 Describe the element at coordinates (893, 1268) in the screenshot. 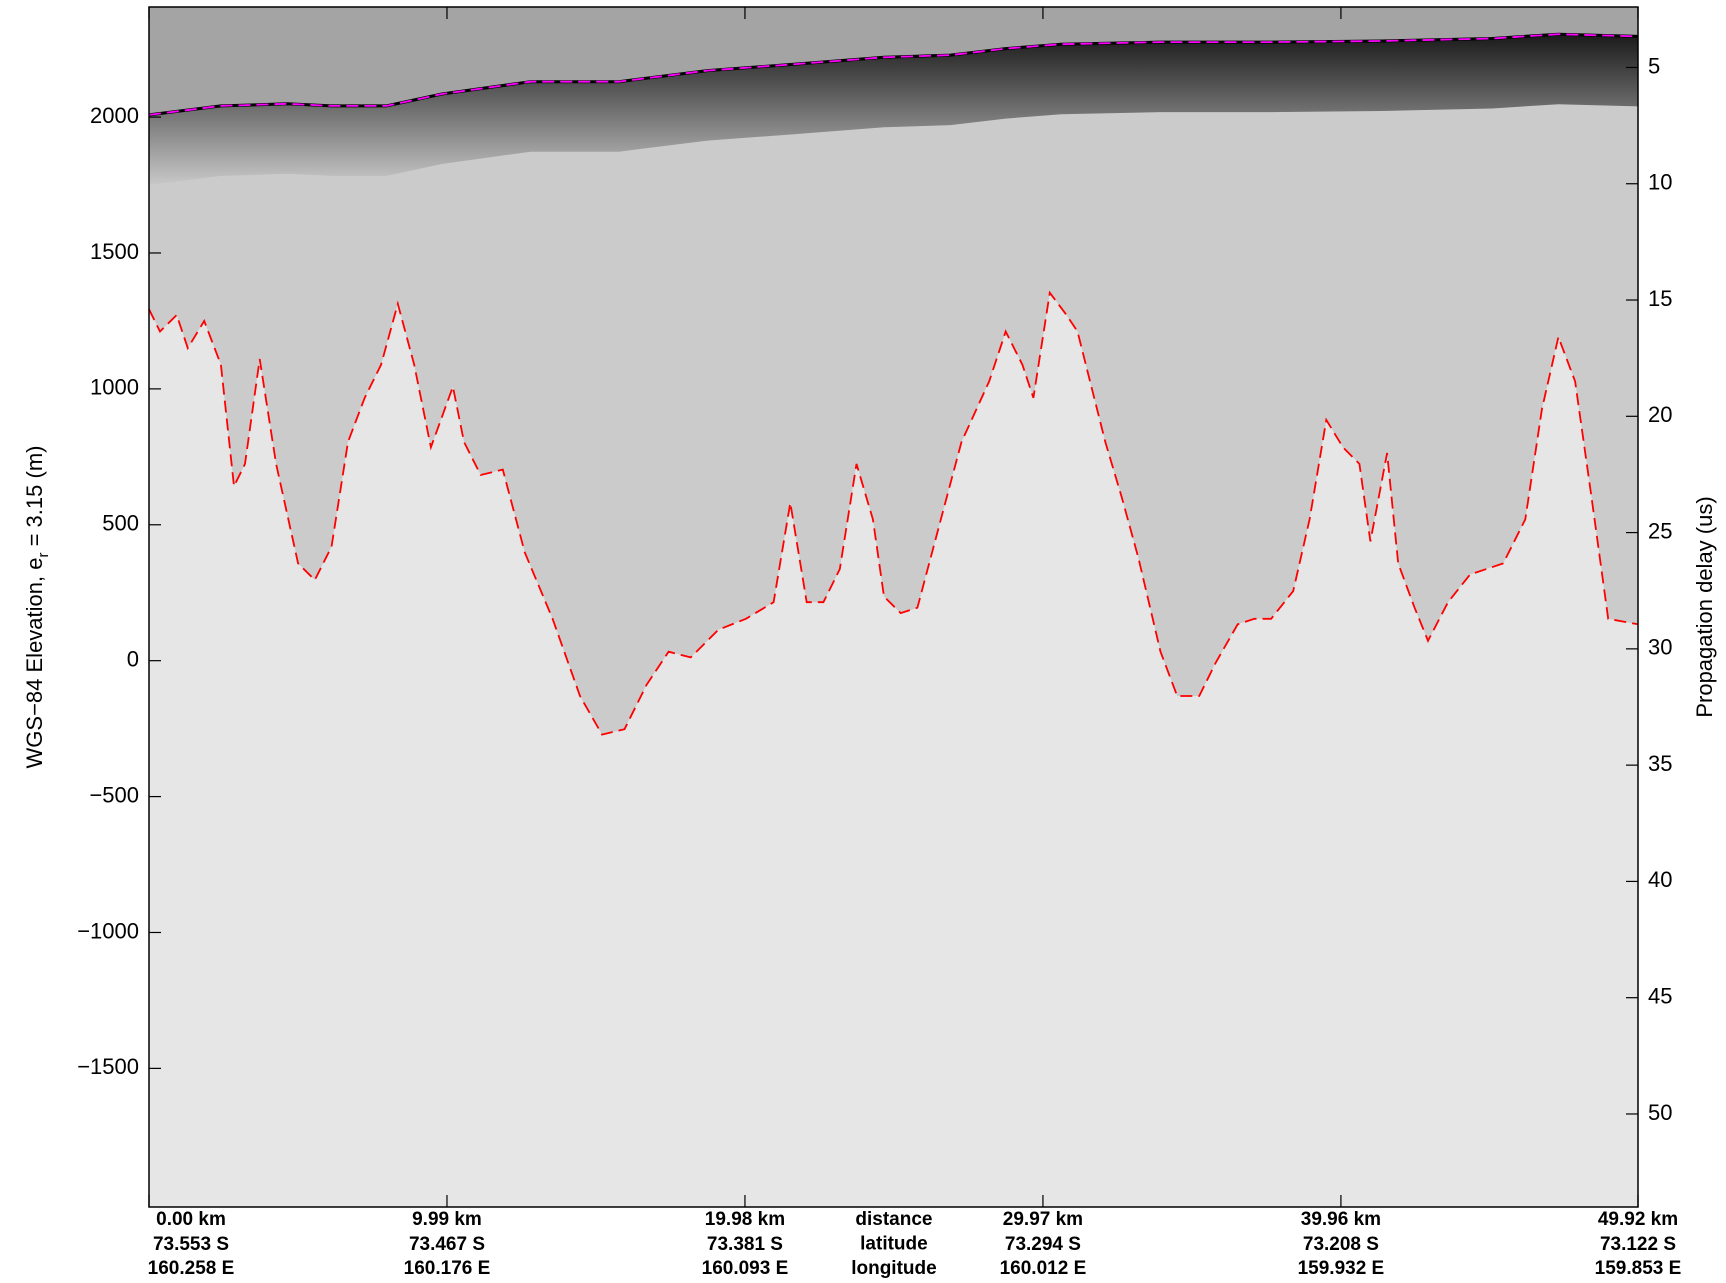

I see `row-label: longitude` at that location.